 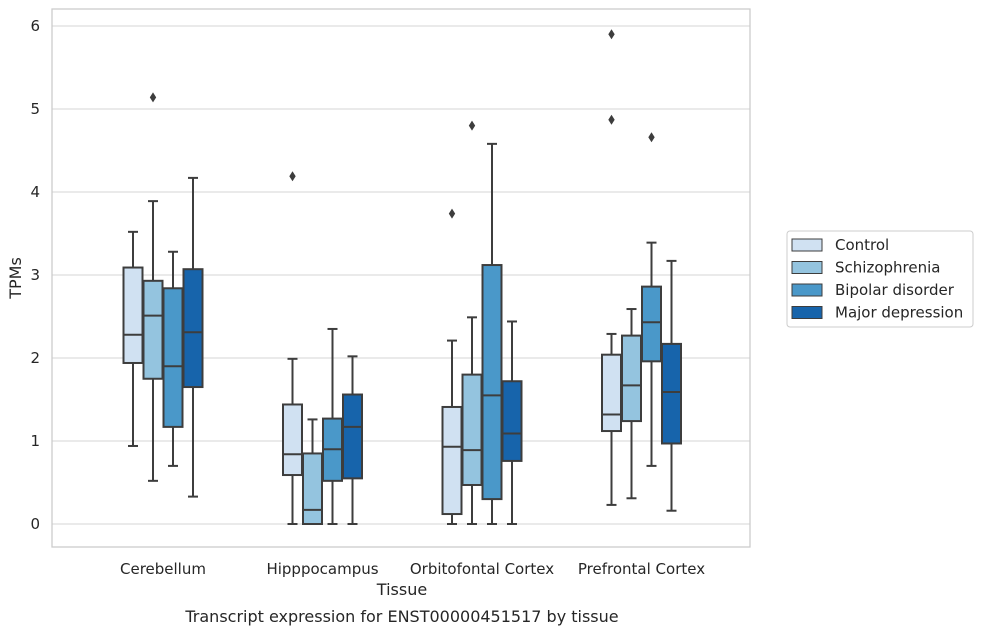 What do you see at coordinates (322, 569) in the screenshot?
I see `x-tick-label: Hipppocampus` at bounding box center [322, 569].